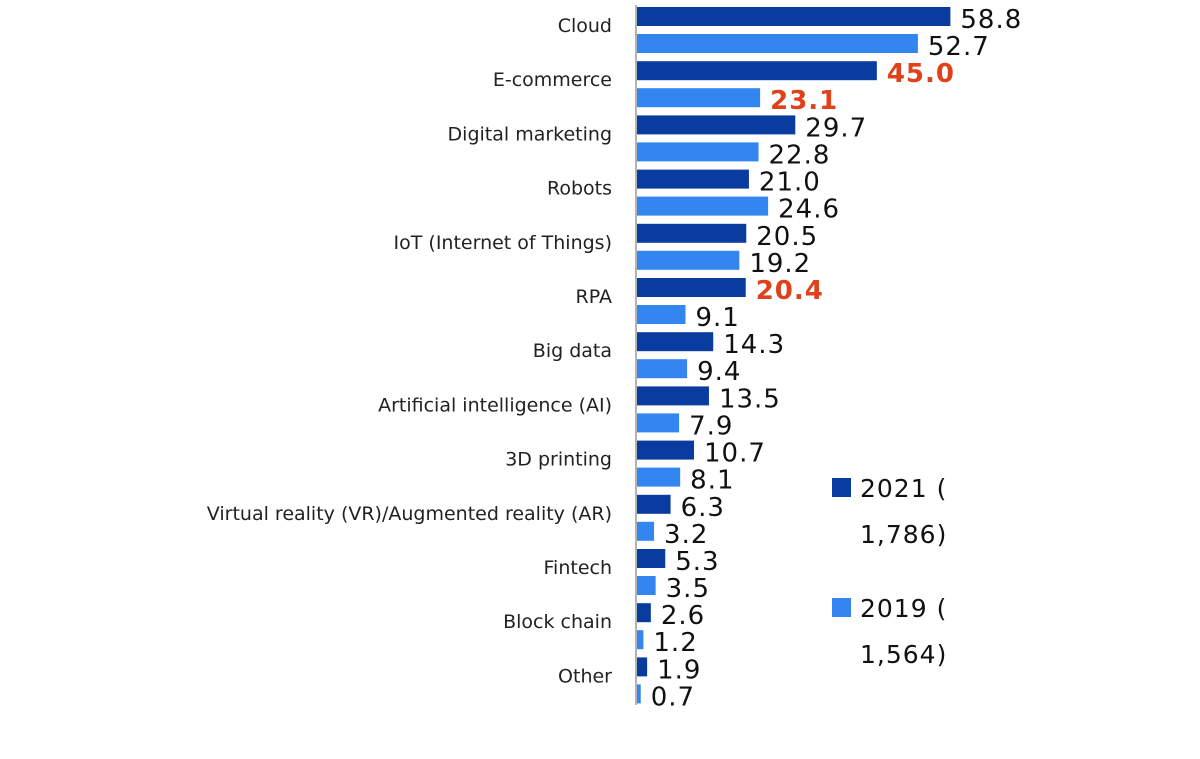  What do you see at coordinates (718, 318) in the screenshot?
I see `value-label-2019-rpa: 9.1` at bounding box center [718, 318].